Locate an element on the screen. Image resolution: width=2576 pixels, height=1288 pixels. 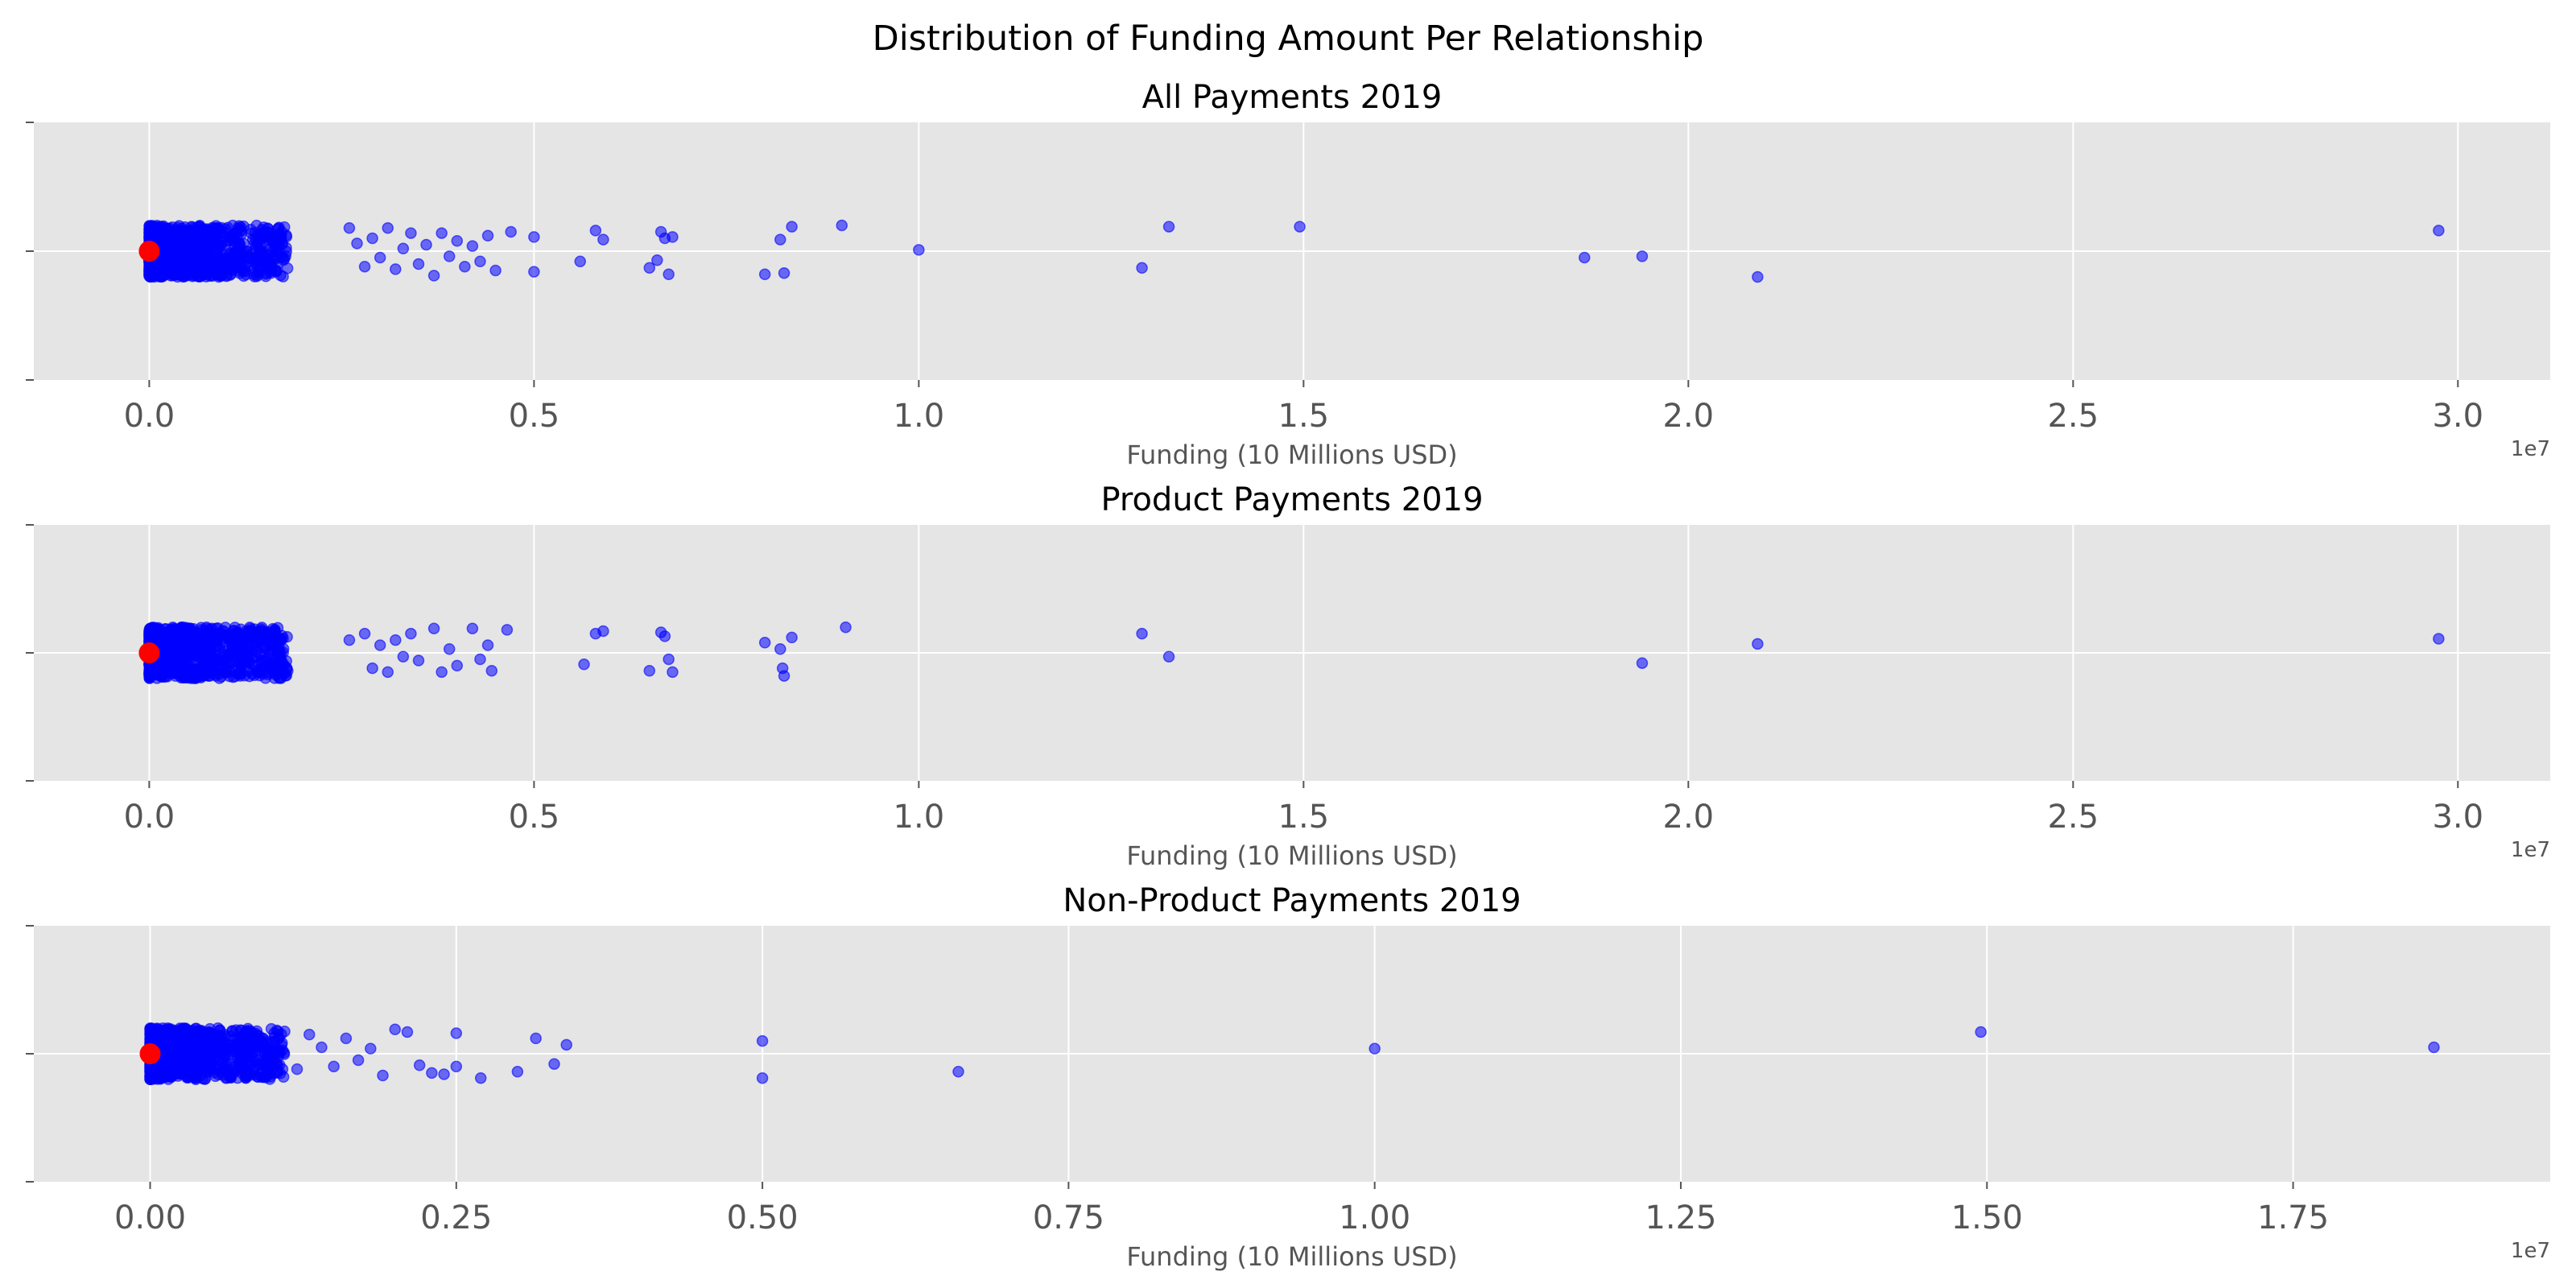
x-tick-label: 1.75 is located at coordinates (2293, 1217).